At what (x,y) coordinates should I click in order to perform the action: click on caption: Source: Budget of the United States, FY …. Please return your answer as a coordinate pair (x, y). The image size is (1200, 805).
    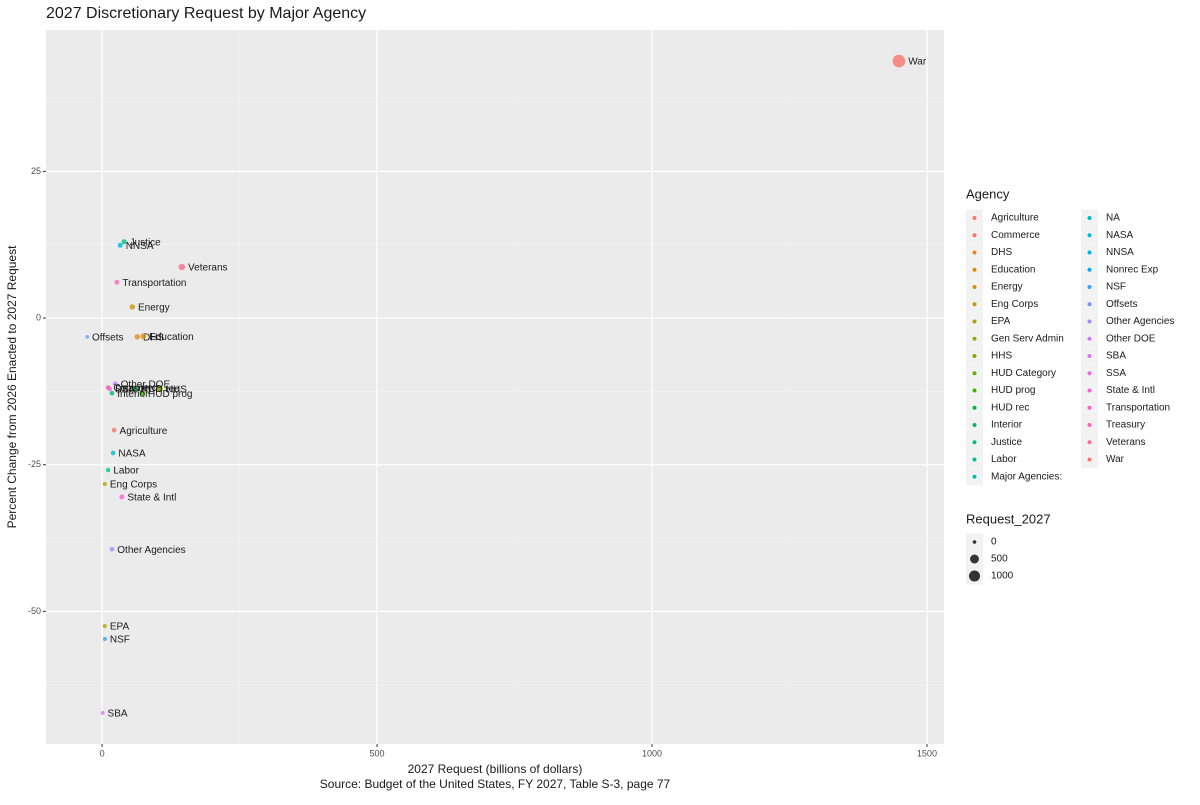
    Looking at the image, I should click on (495, 784).